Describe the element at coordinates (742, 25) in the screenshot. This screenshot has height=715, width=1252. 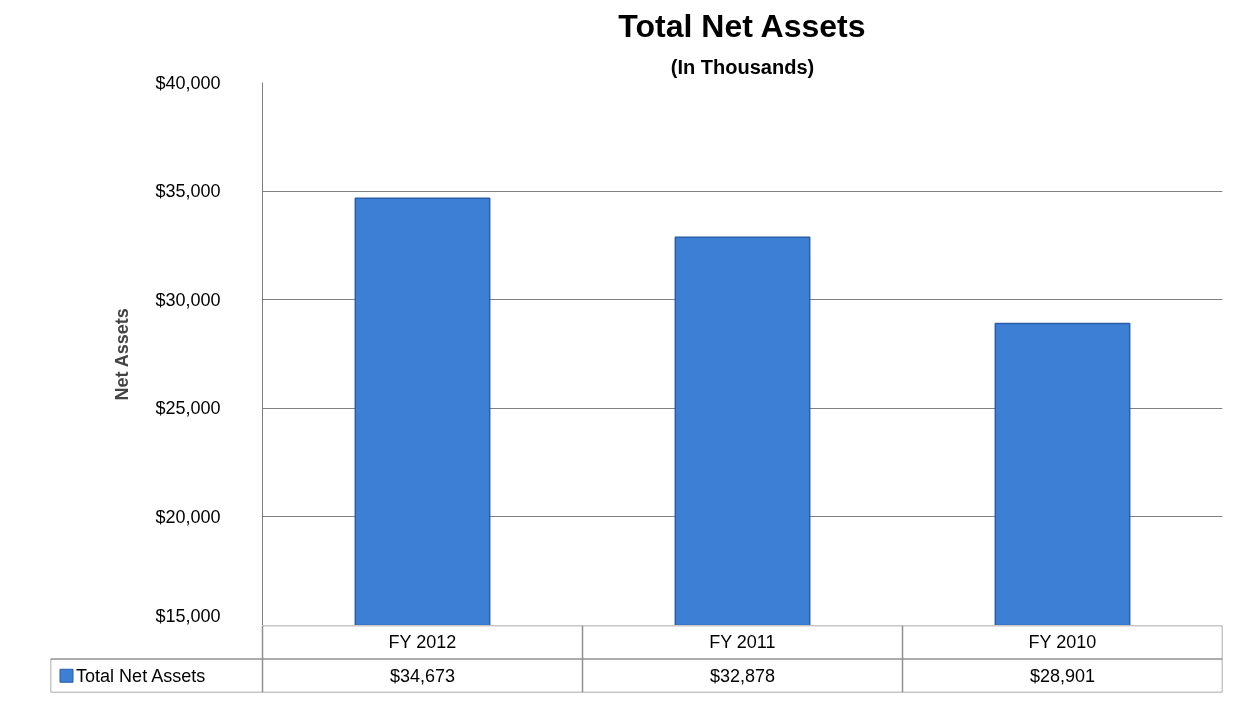
I see `chart-title: Total Net Assets` at that location.